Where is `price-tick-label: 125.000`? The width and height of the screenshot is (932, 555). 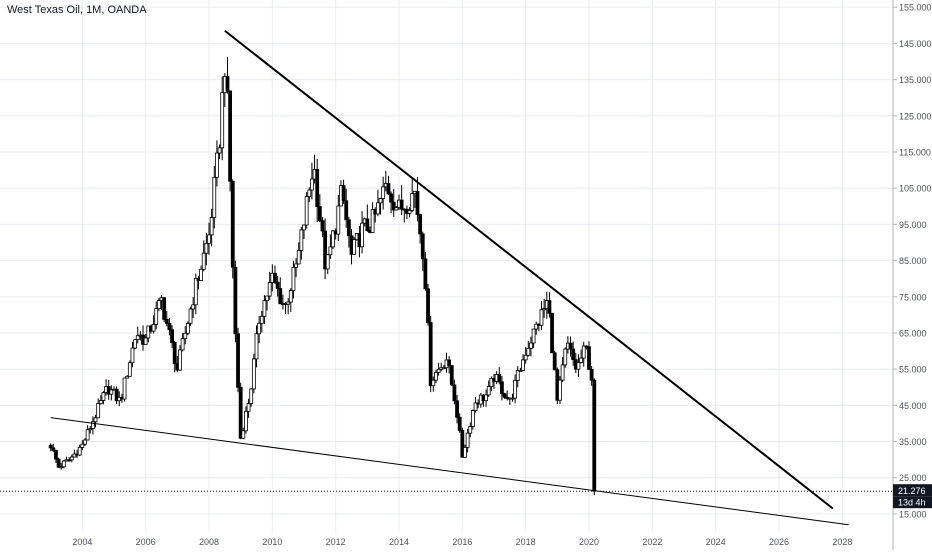
price-tick-label: 125.000 is located at coordinates (915, 116).